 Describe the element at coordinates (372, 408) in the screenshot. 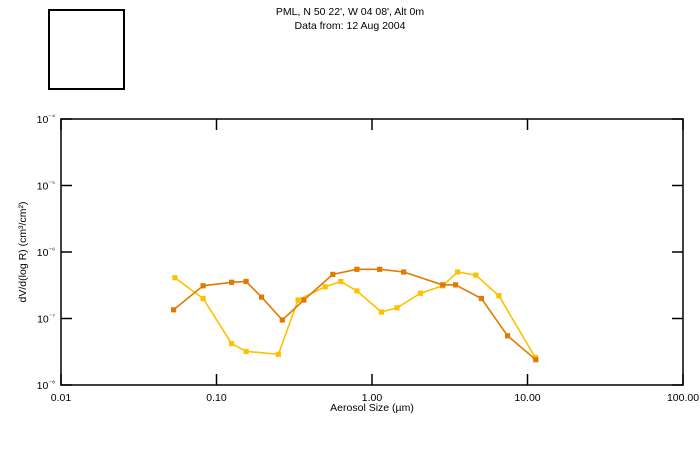

I see `x-axis-label: Aerosol Size (µm)` at that location.